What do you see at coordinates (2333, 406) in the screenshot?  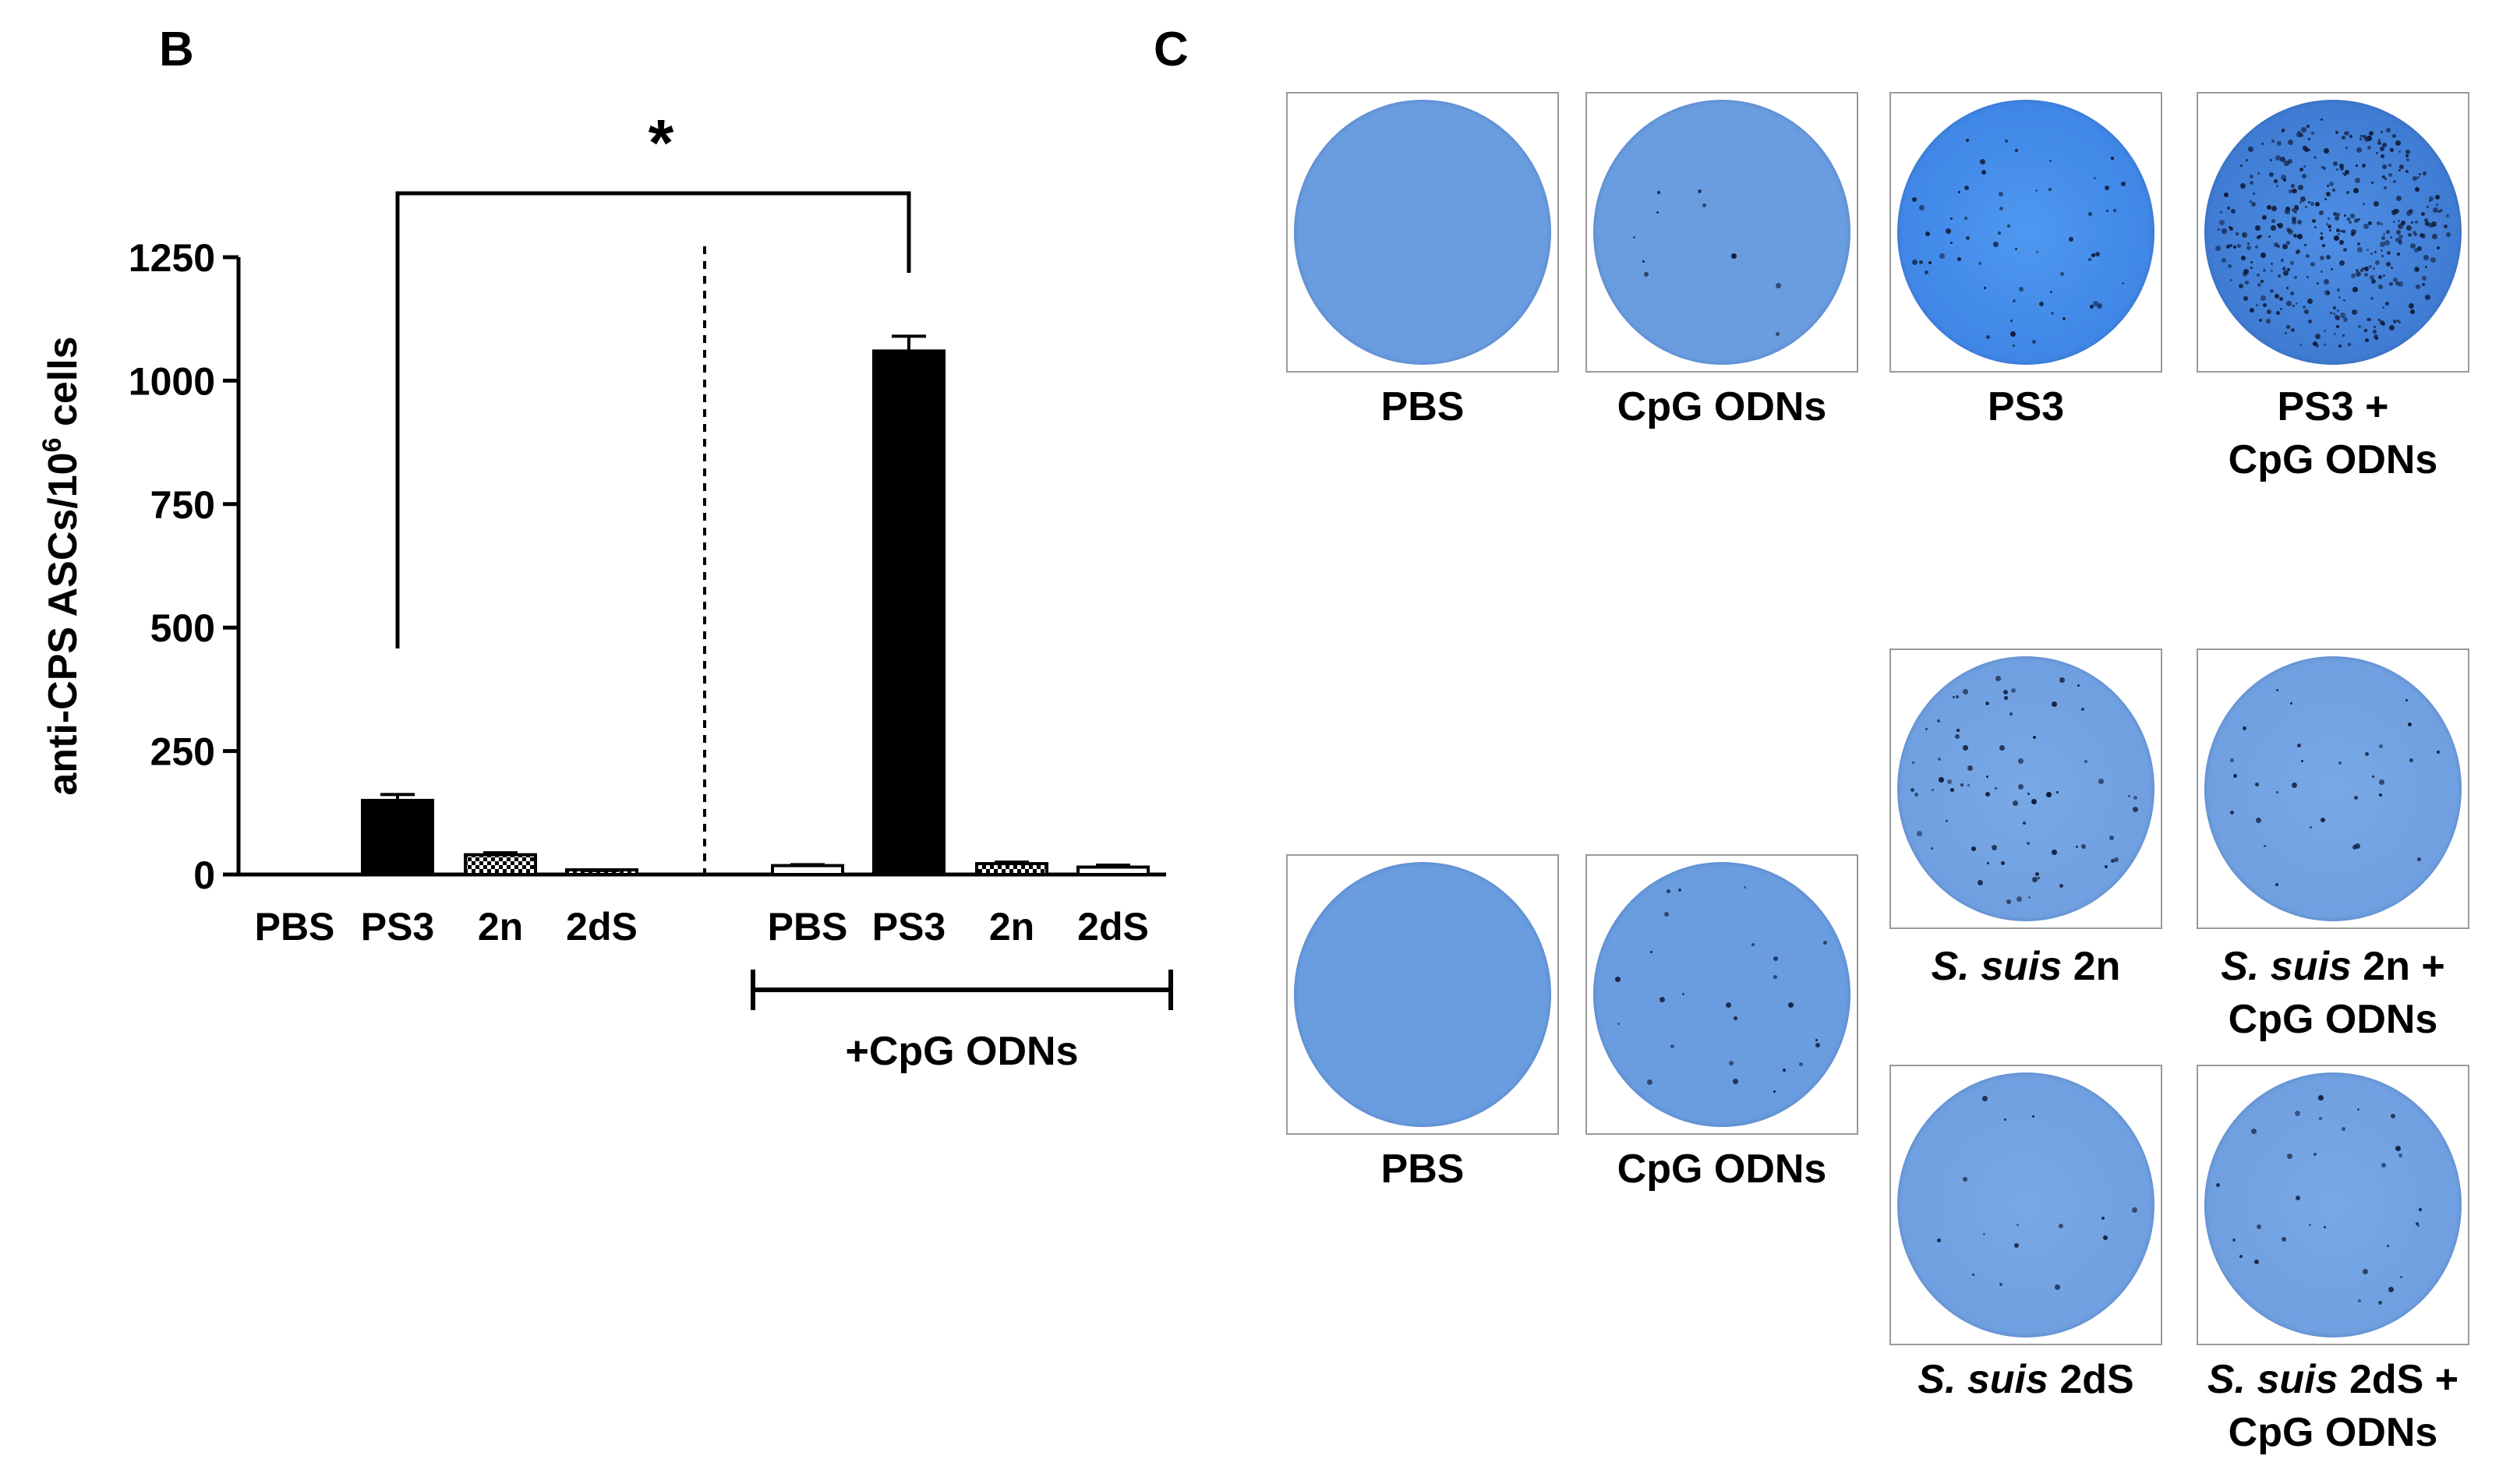 I see `caption-line-1: PS3 +` at bounding box center [2333, 406].